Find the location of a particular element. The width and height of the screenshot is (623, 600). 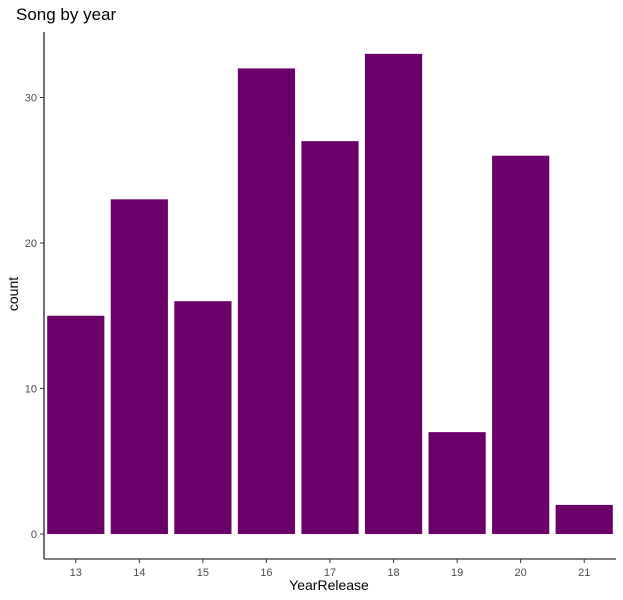

x-tick-label-13: 13 is located at coordinates (76, 573).